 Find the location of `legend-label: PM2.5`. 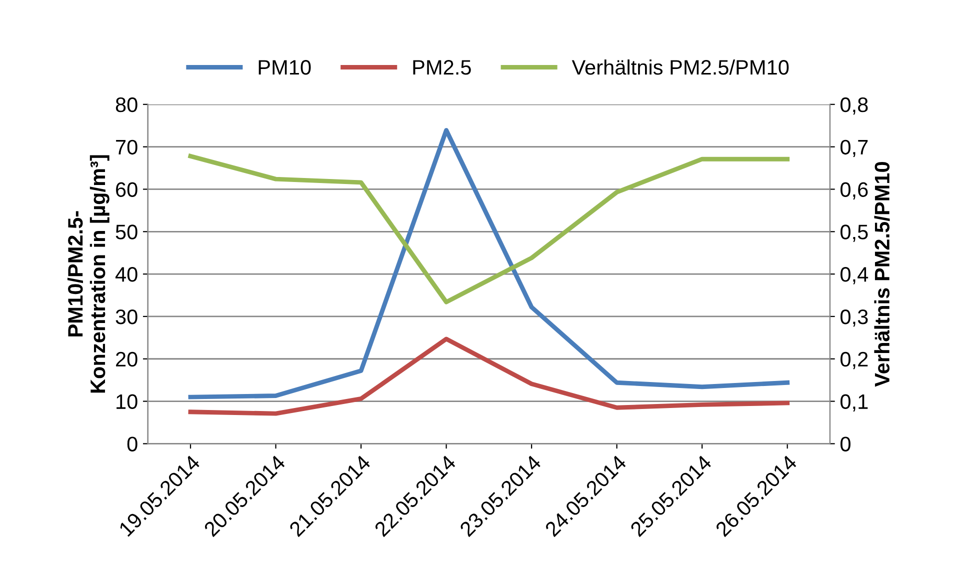

legend-label: PM2.5 is located at coordinates (442, 67).